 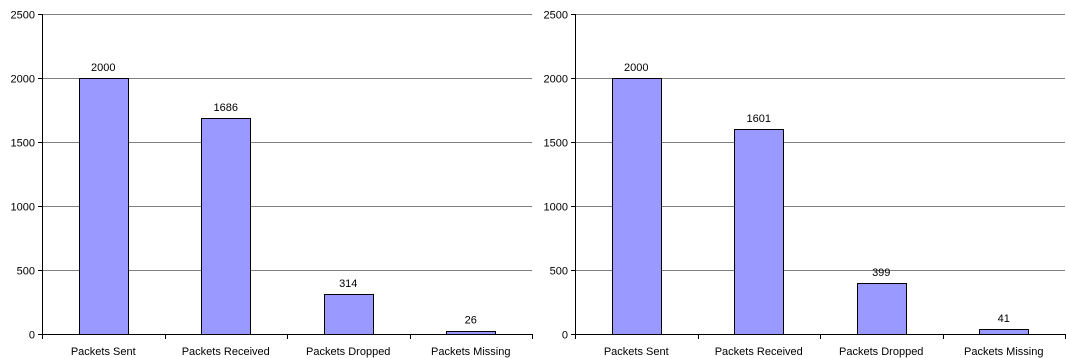 What do you see at coordinates (226, 108) in the screenshot?
I see `left-data-label: 1686` at bounding box center [226, 108].